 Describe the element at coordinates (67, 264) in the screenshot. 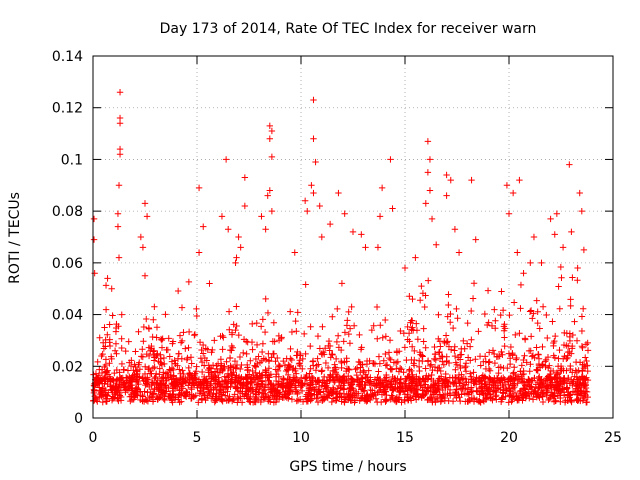

I see `y-tick-label: 0.06` at that location.